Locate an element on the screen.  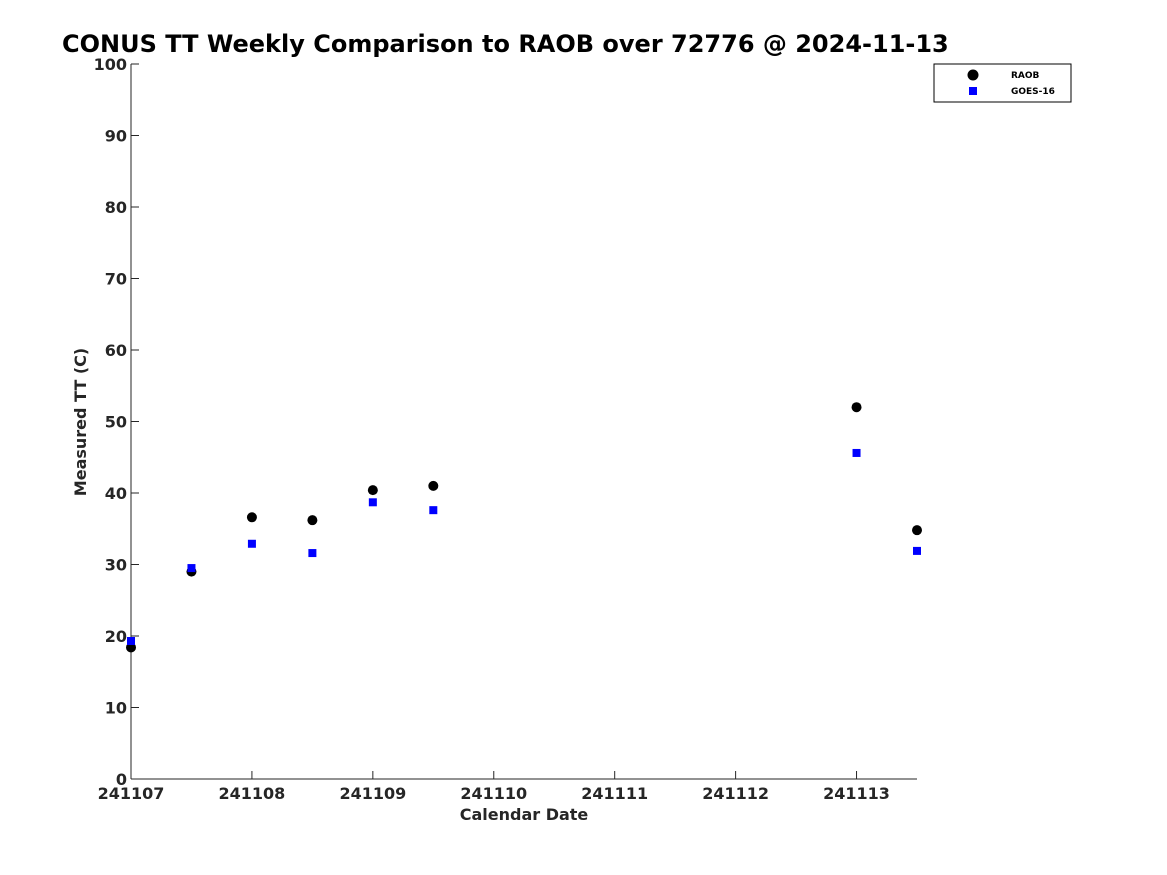
legend-goes16-marker is located at coordinates (973, 91).